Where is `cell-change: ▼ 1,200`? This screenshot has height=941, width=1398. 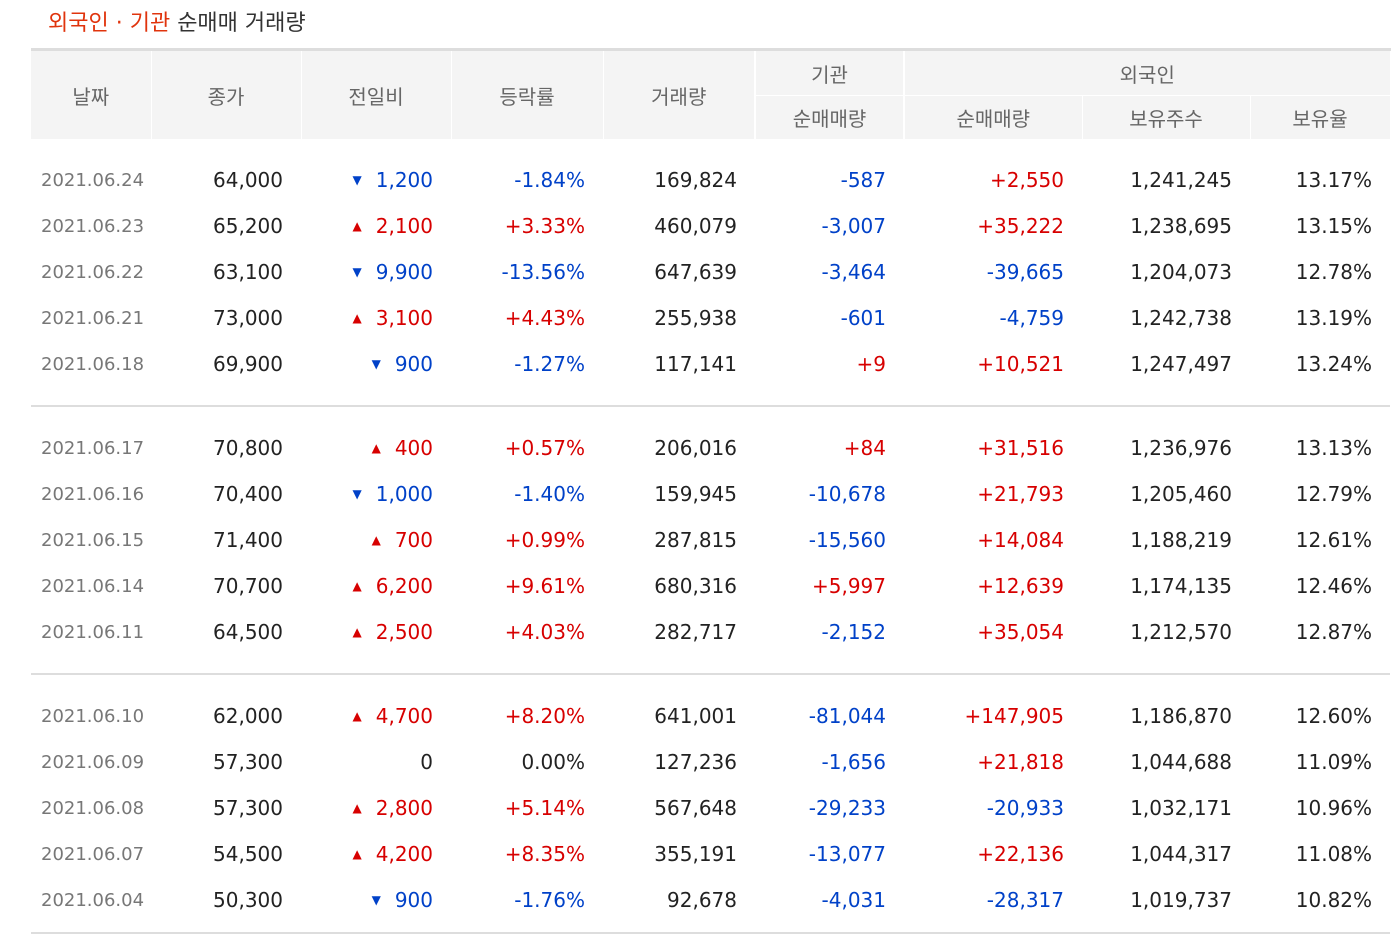 cell-change: ▼ 1,200 is located at coordinates (376, 180).